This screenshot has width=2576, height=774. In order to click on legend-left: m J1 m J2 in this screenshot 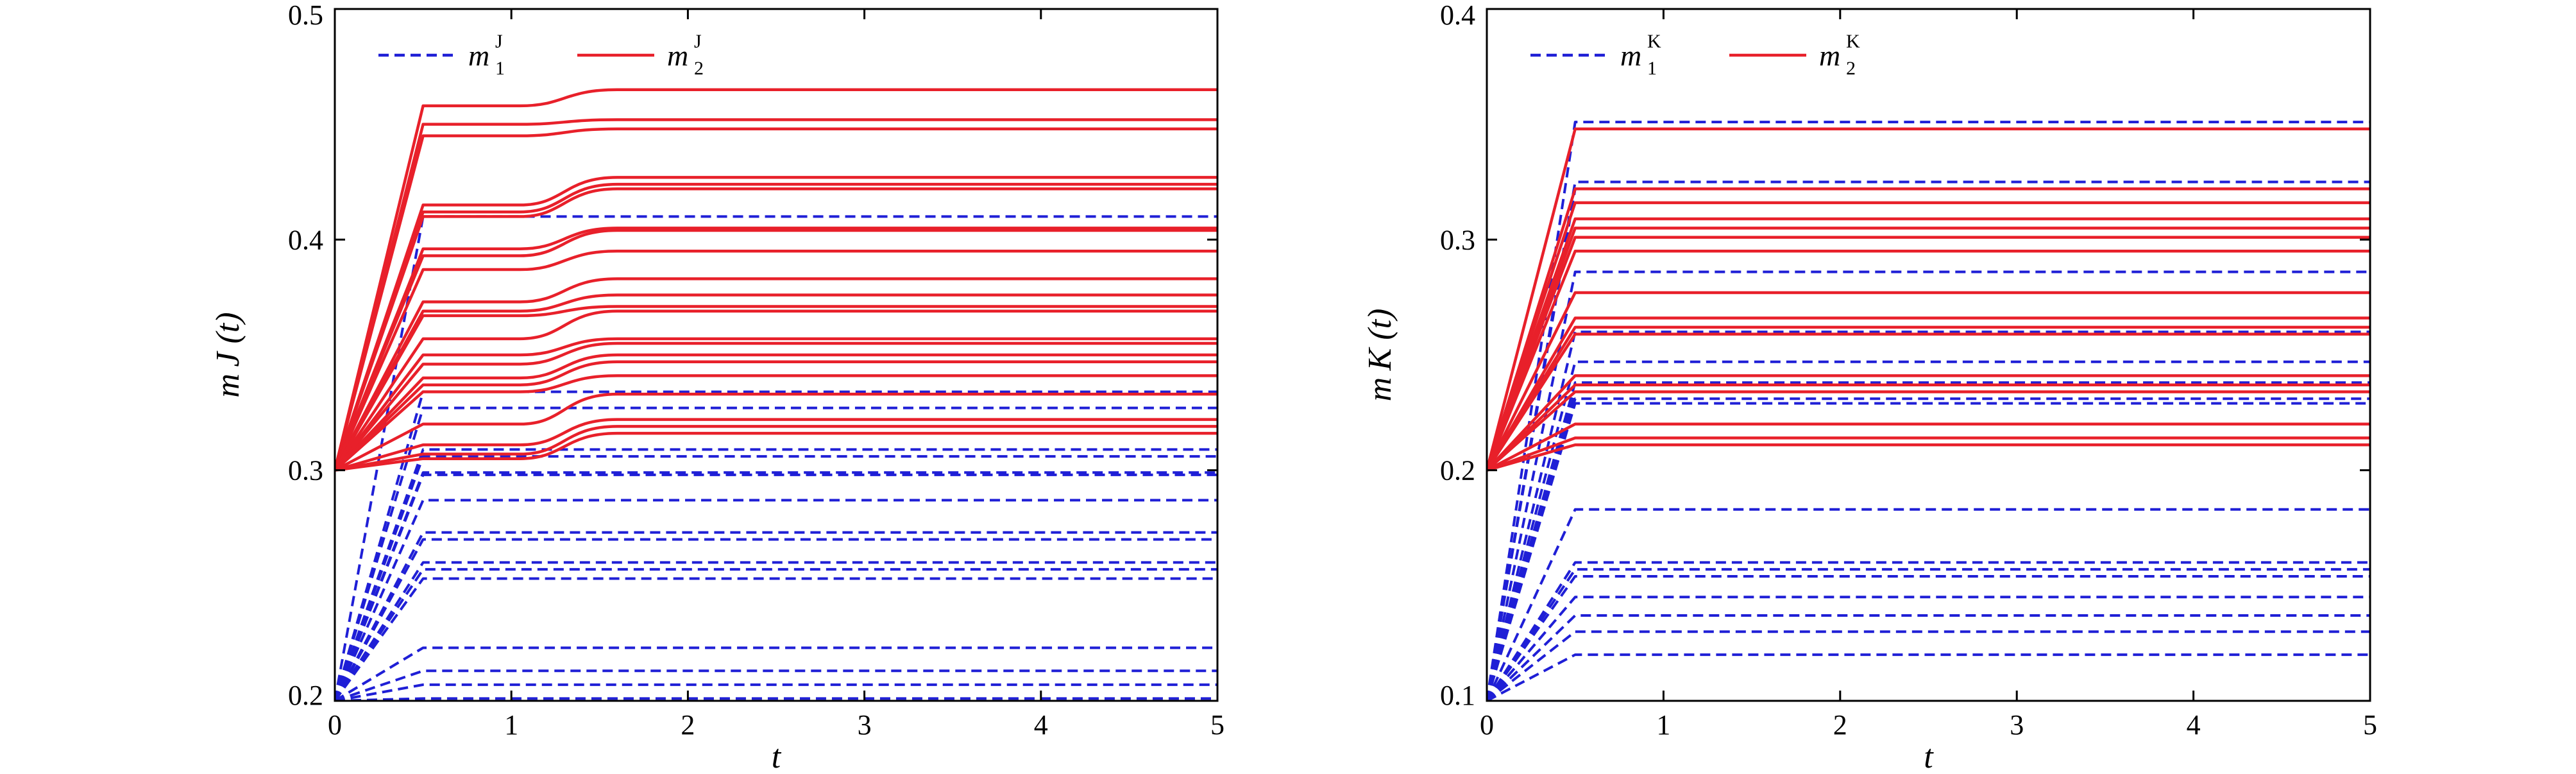, I will do `click(541, 55)`.